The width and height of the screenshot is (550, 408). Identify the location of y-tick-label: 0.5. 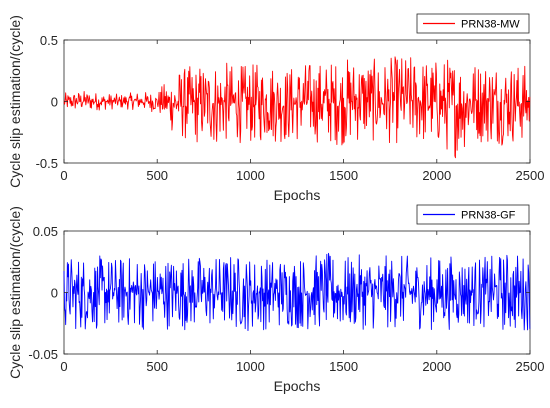
(49, 40).